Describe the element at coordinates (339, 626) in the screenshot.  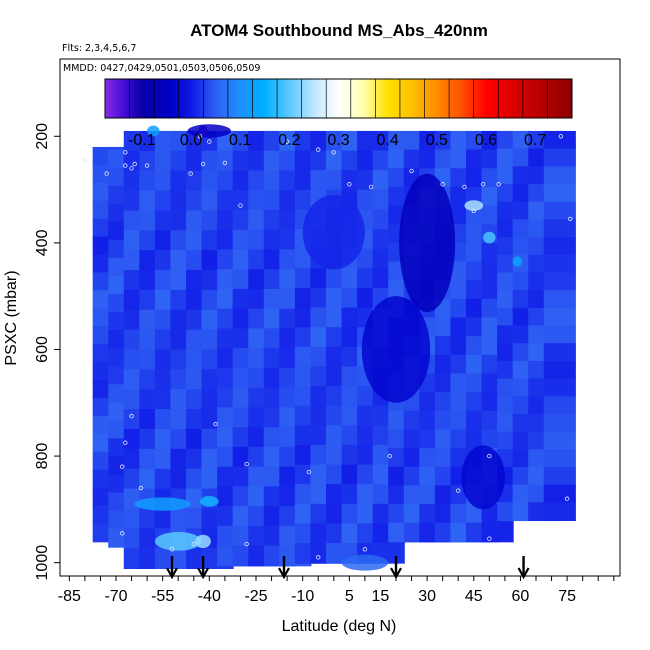
I see `x-axis-label: Latitude (deg N)` at that location.